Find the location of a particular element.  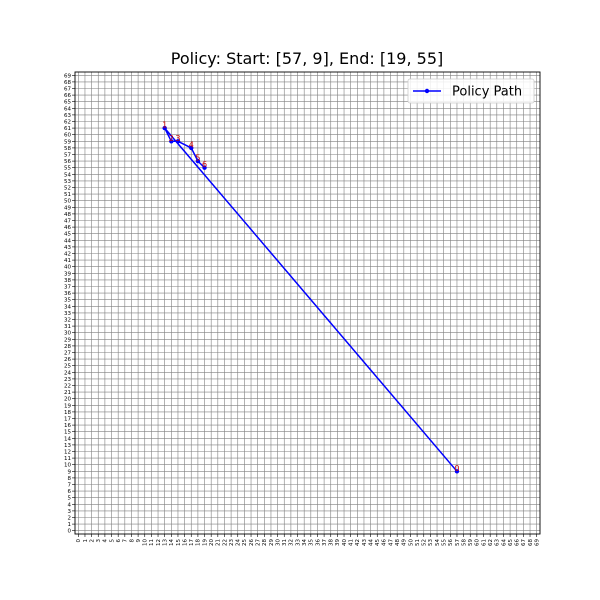

chart-title: Policy: Start: [57, 9], End: [19, 55] is located at coordinates (307, 58).